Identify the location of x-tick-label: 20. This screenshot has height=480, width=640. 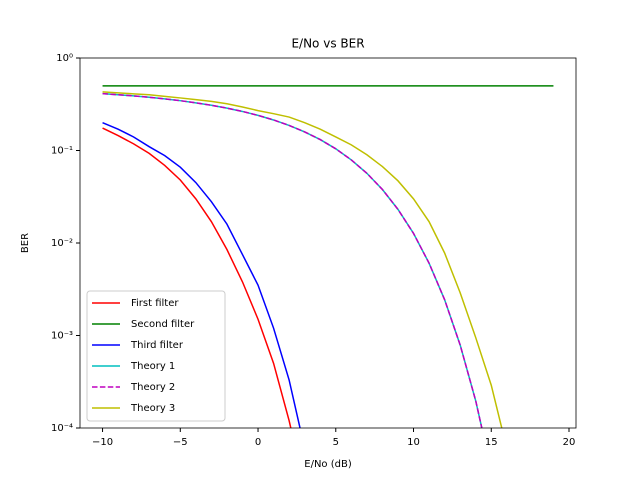
(569, 442).